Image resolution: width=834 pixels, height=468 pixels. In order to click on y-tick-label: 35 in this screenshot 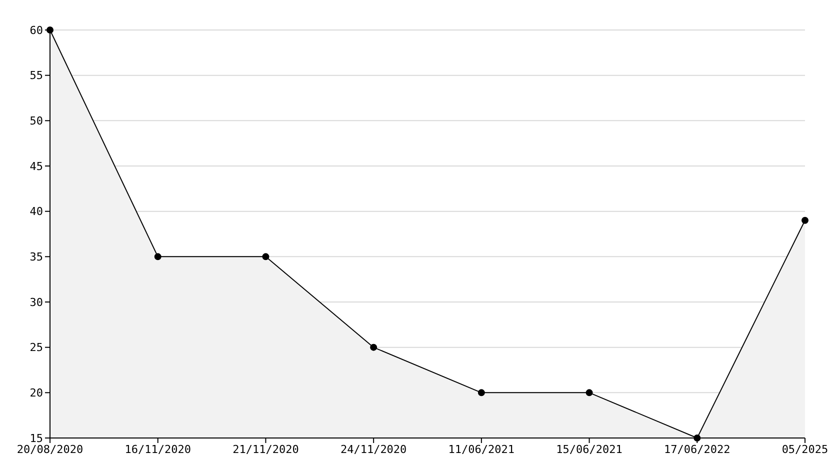, I will do `click(36, 257)`.